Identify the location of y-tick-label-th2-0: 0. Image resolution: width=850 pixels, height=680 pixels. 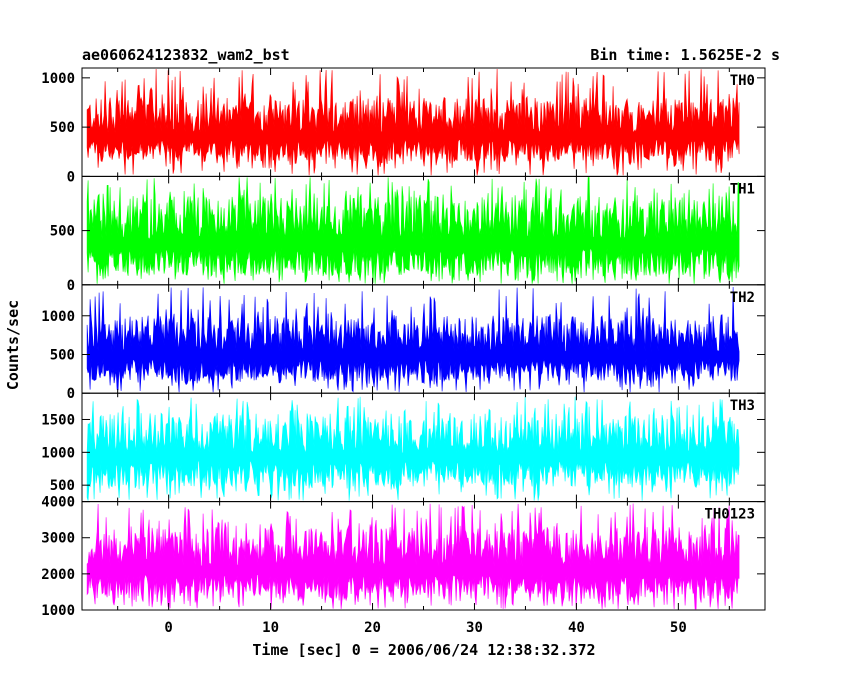
(71, 394).